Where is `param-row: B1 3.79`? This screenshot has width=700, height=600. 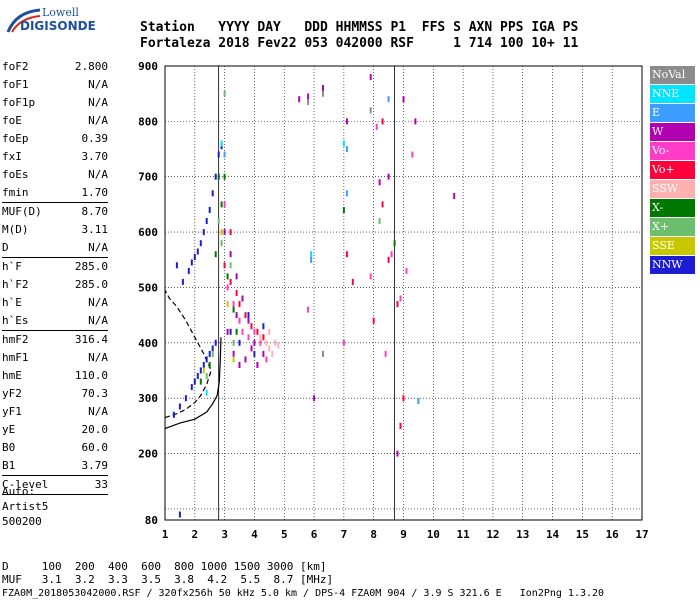
param-row: B1 3.79 is located at coordinates (55, 466).